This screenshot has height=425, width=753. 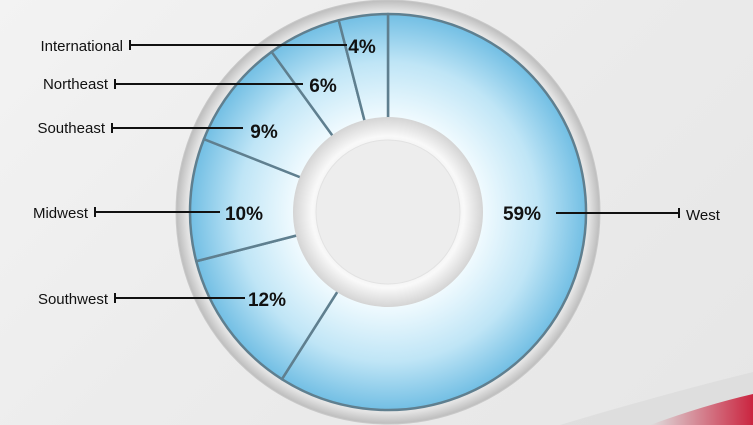 I want to click on donut-hole, so click(x=388, y=212).